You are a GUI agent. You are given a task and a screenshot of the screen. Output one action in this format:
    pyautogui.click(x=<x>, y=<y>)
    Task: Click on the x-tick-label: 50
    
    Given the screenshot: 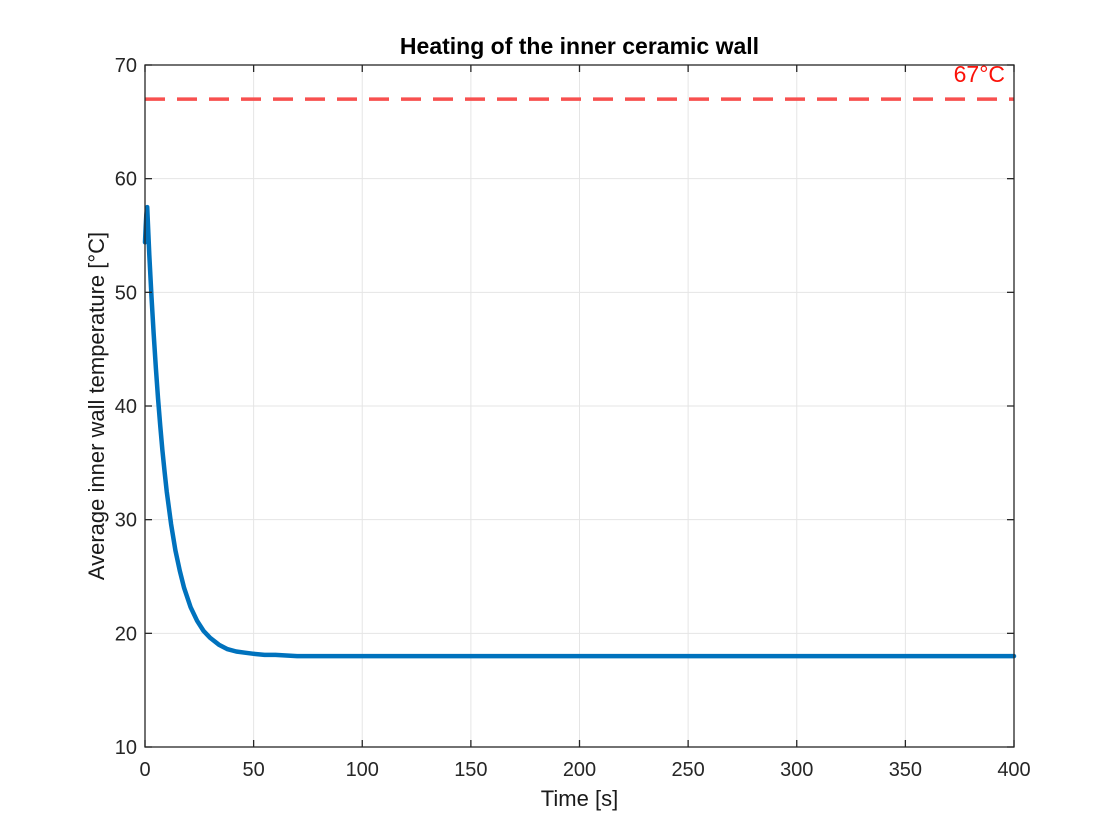 What is the action you would take?
    pyautogui.click(x=254, y=770)
    